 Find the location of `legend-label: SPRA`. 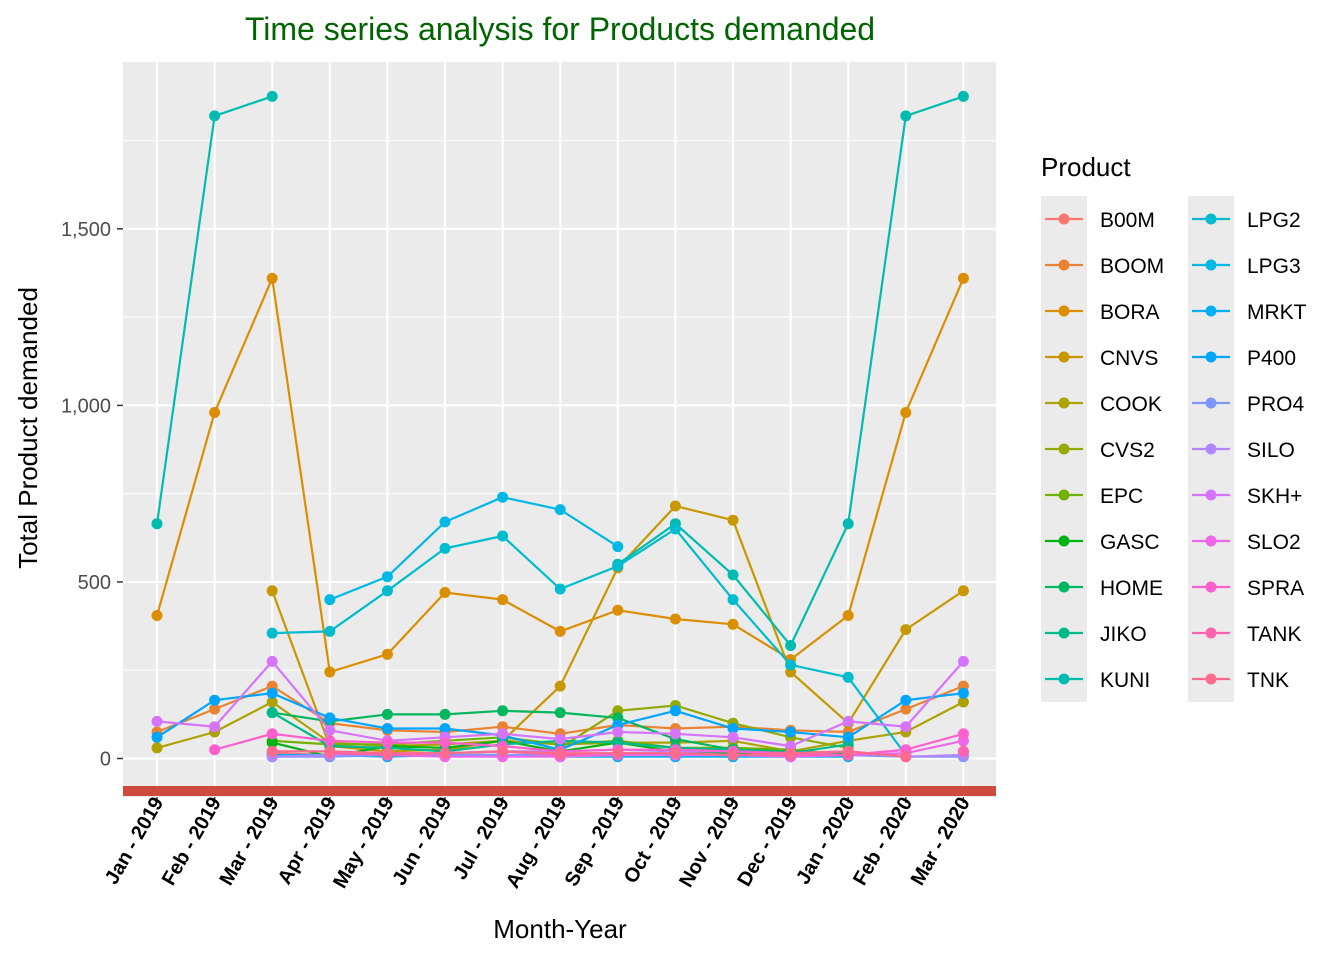

legend-label: SPRA is located at coordinates (1275, 588).